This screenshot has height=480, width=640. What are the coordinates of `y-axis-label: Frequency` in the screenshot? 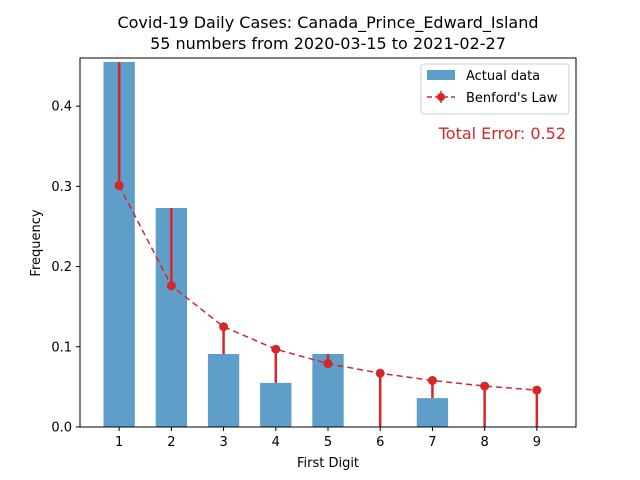 It's located at (36, 242).